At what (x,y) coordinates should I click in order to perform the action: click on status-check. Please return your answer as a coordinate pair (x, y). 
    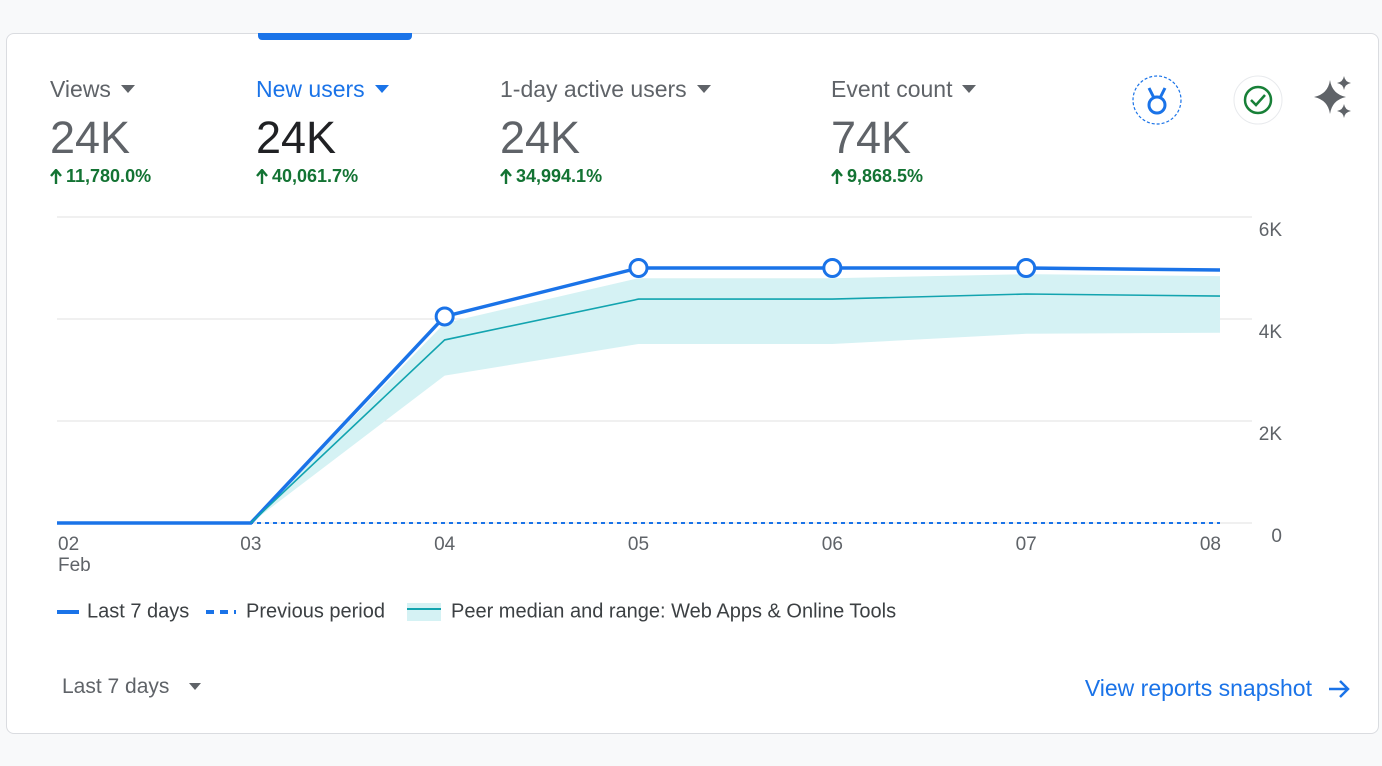
    Looking at the image, I should click on (1258, 100).